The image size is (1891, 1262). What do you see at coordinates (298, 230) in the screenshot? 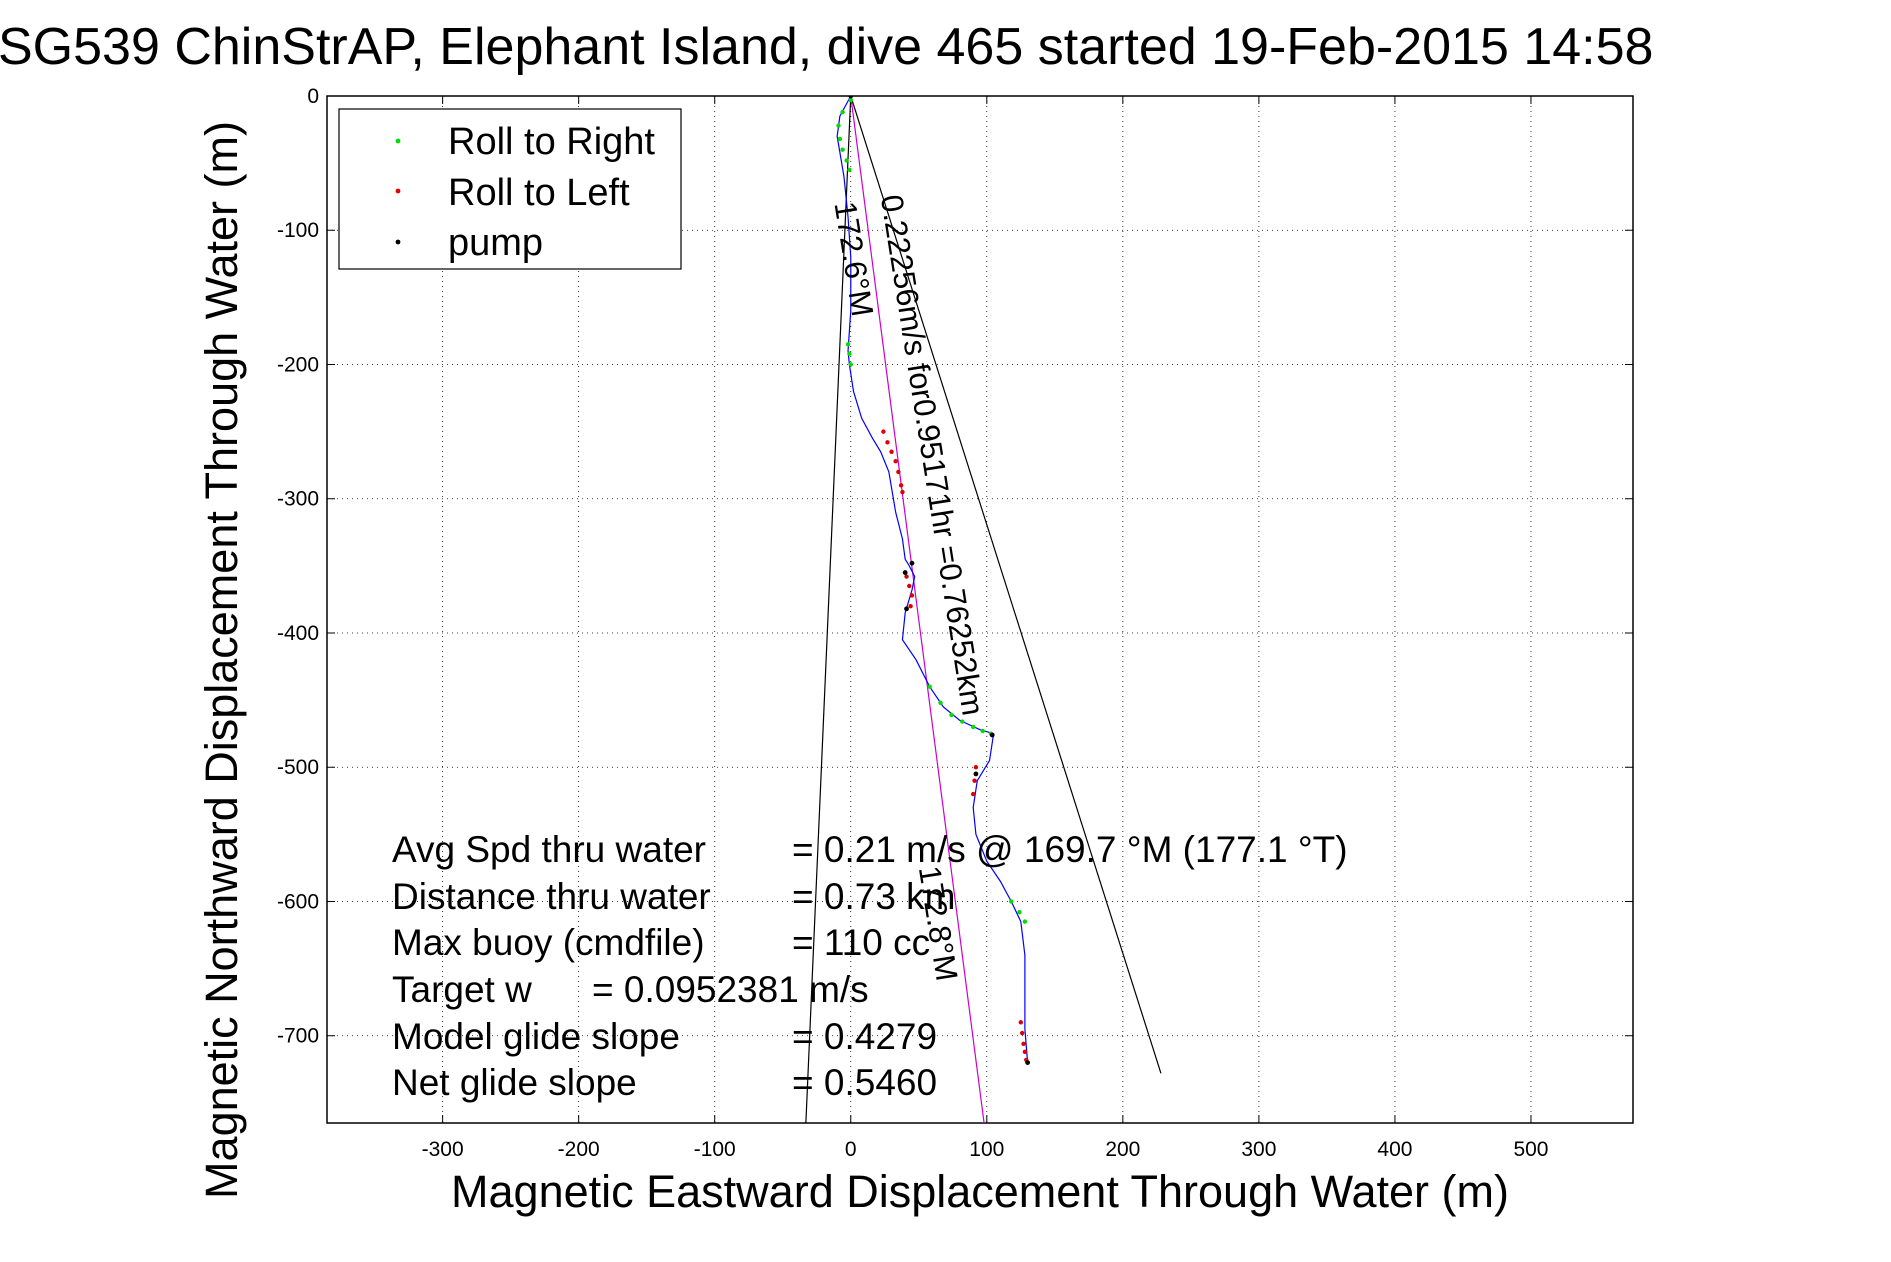
I see `y-tick-label: -100` at bounding box center [298, 230].